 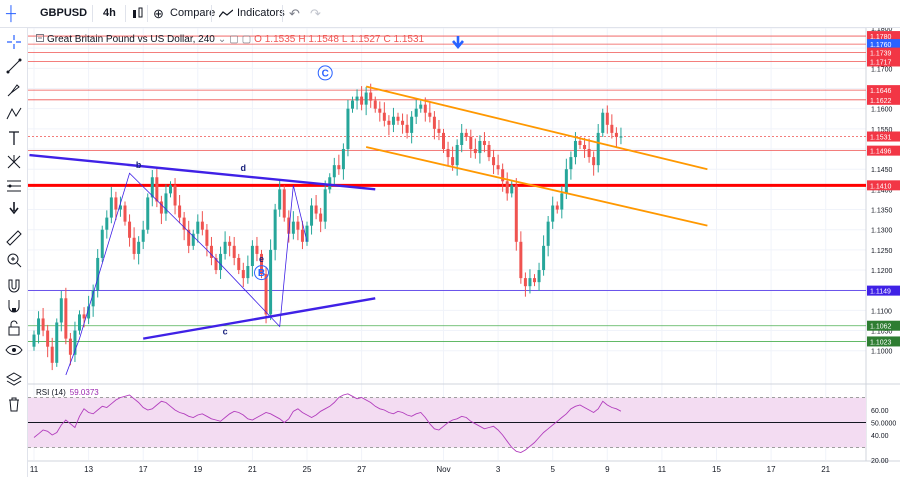 What do you see at coordinates (193, 13) in the screenshot?
I see `compare-button: Compare` at bounding box center [193, 13].